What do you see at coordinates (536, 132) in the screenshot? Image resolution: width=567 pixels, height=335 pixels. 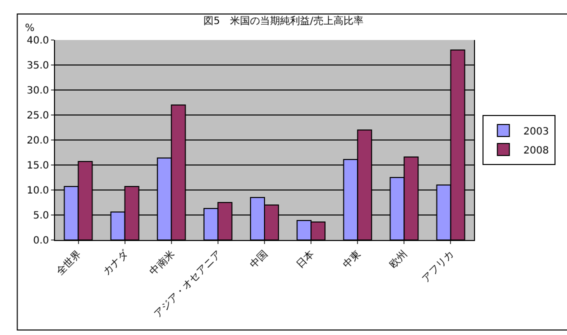 I see `legend-label: 2003` at bounding box center [536, 132].